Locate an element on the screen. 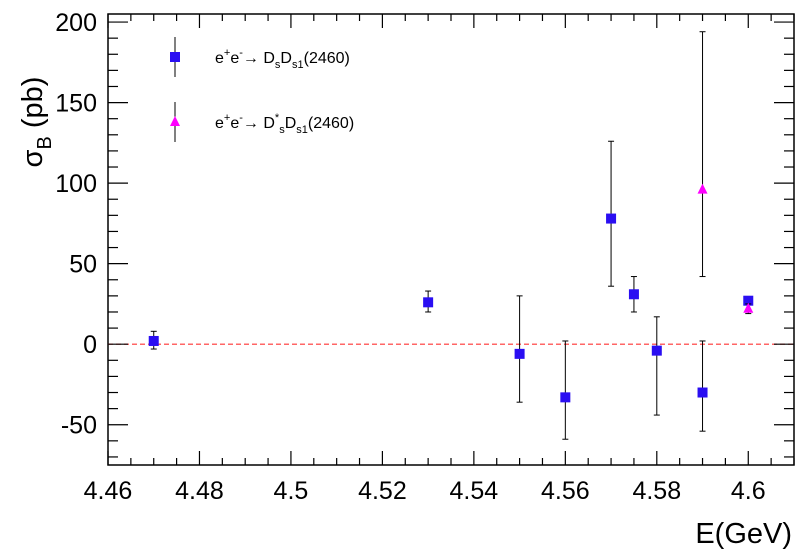 Image resolution: width=798 pixels, height=555 pixels. legend-entry-2: e+e-→ D*sDs1(2460) is located at coordinates (262, 122).